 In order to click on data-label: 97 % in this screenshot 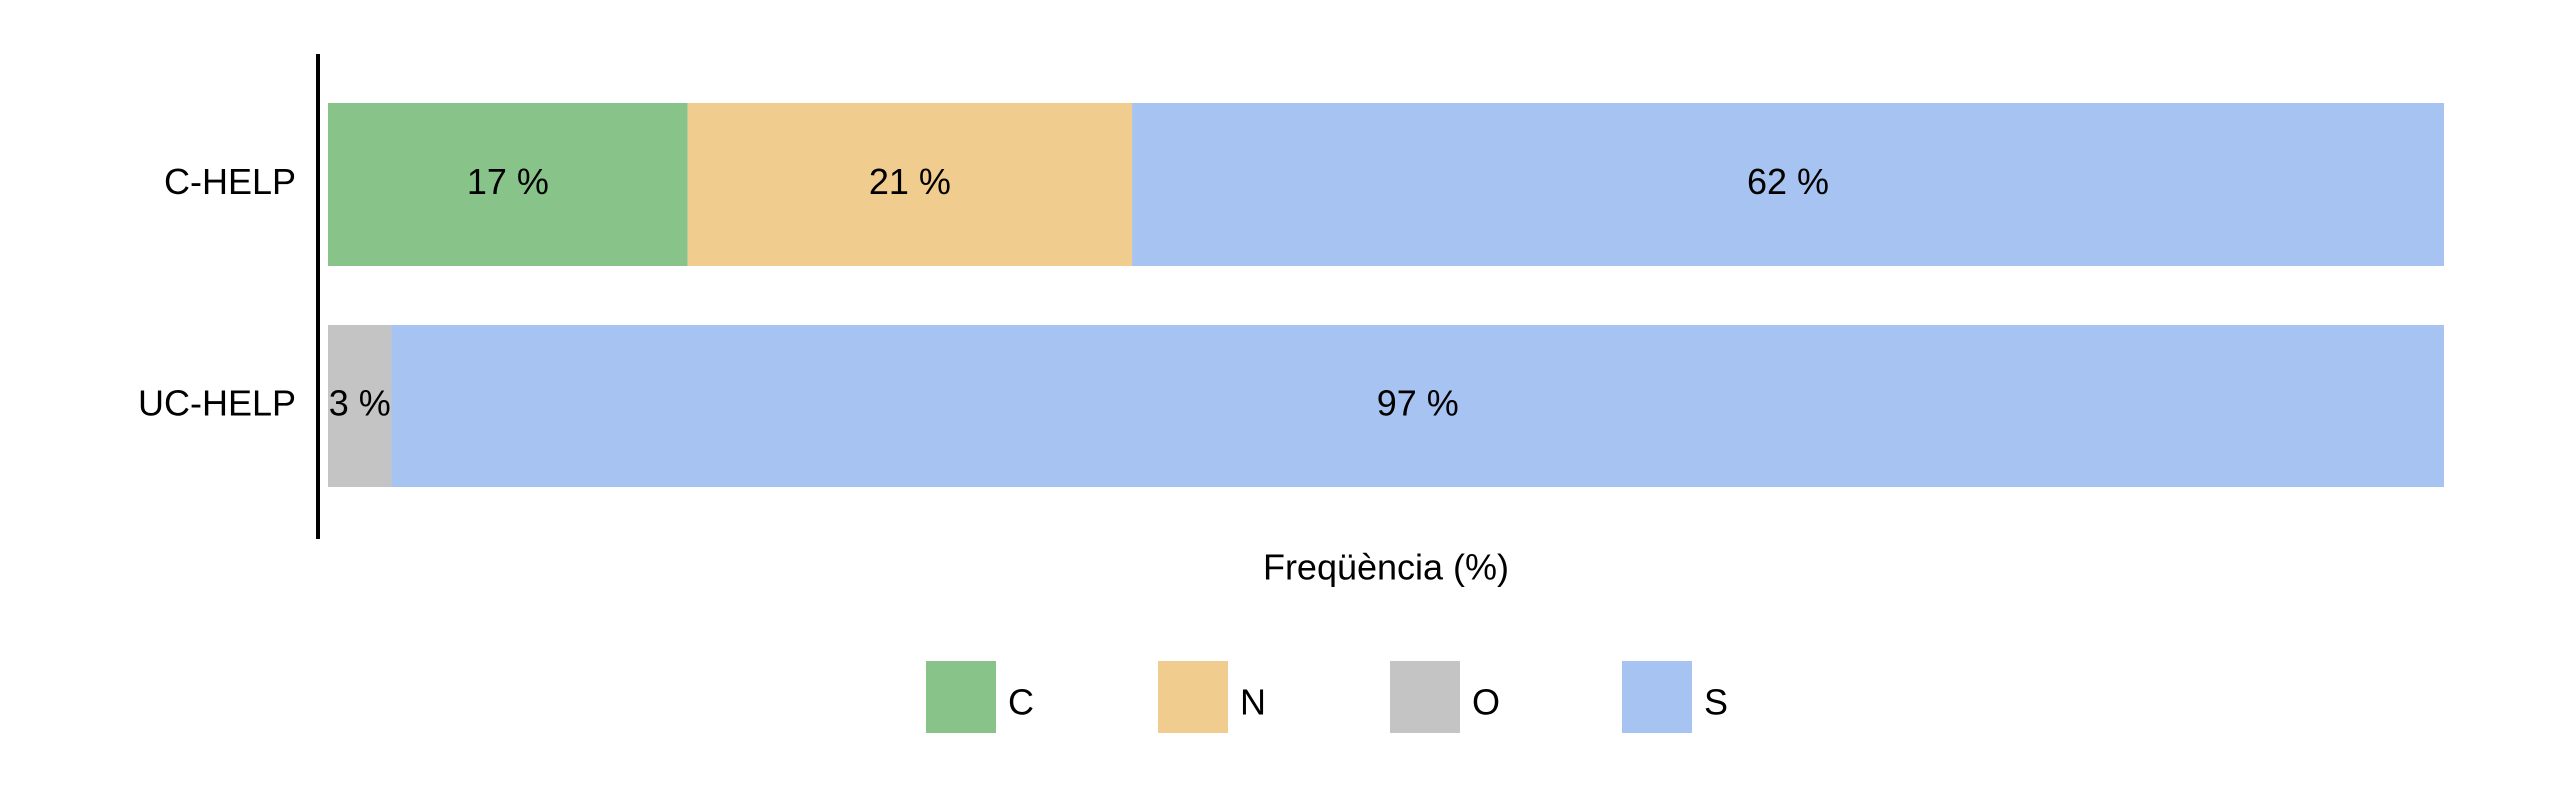, I will do `click(1418, 403)`.